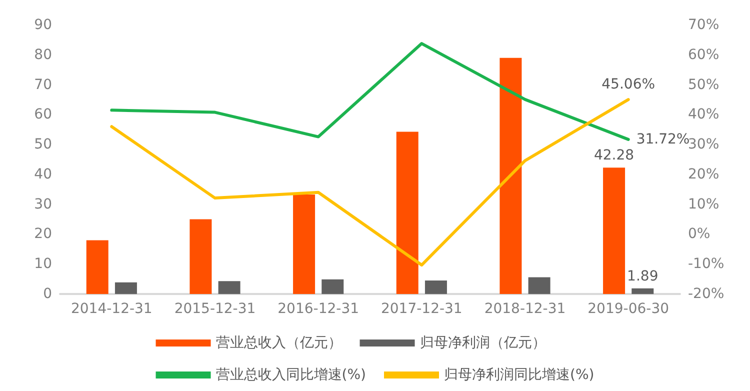 This screenshot has height=391, width=750. Describe the element at coordinates (43, 25) in the screenshot. I see `y-tick-label: 90` at that location.